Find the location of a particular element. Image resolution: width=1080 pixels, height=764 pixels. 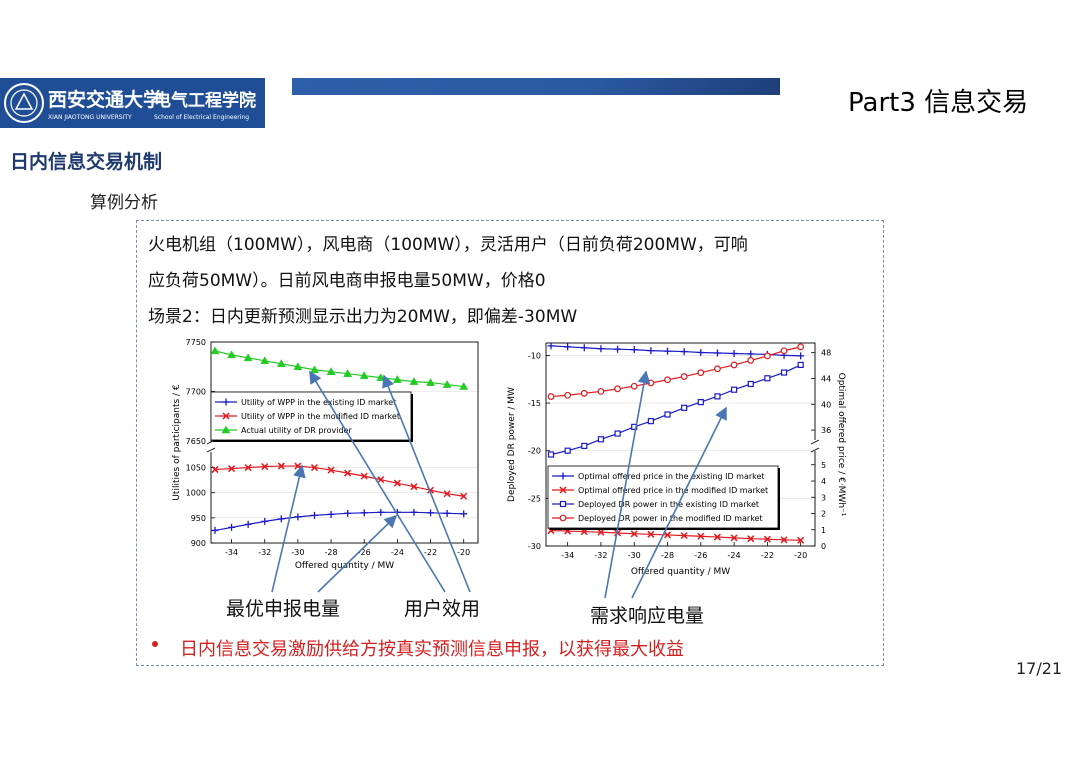

y2-tick-label: 3 is located at coordinates (823, 497).